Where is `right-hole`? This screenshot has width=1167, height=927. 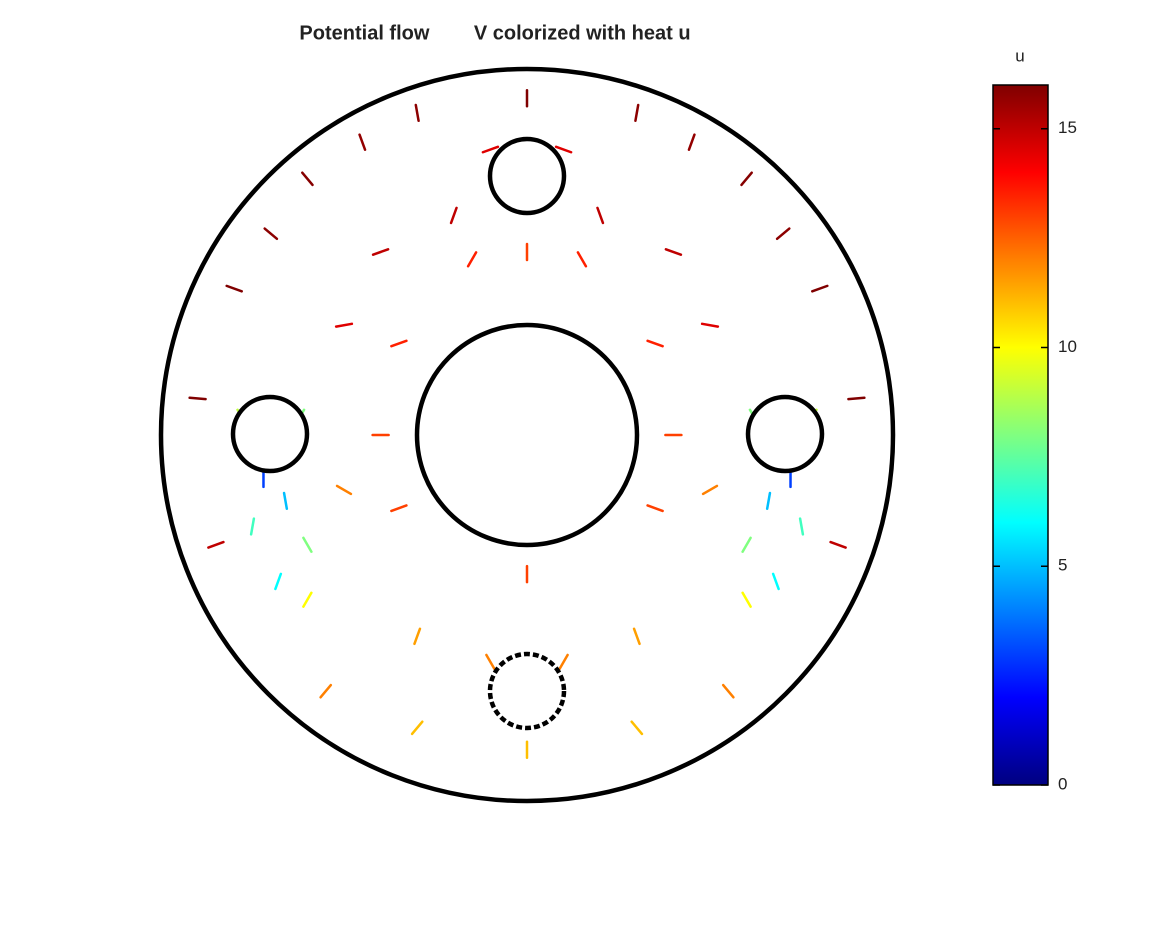
right-hole is located at coordinates (785, 434).